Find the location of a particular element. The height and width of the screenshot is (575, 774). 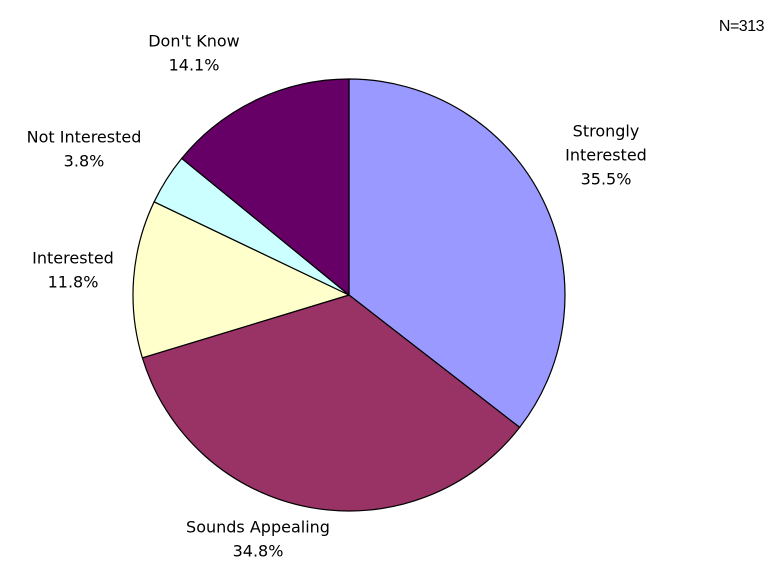

slice-value-label: 34.8% is located at coordinates (258, 551).